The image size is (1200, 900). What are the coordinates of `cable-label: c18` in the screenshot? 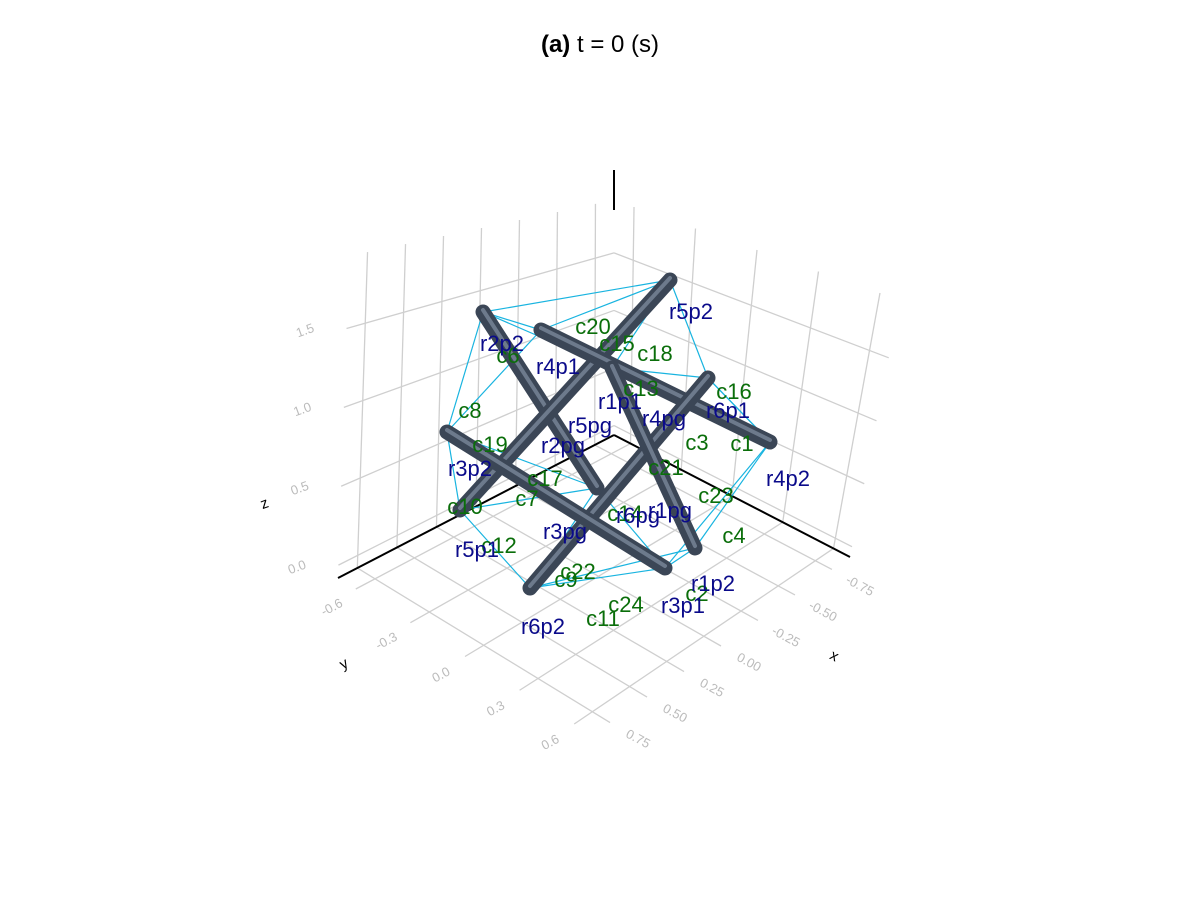 It's located at (654, 353).